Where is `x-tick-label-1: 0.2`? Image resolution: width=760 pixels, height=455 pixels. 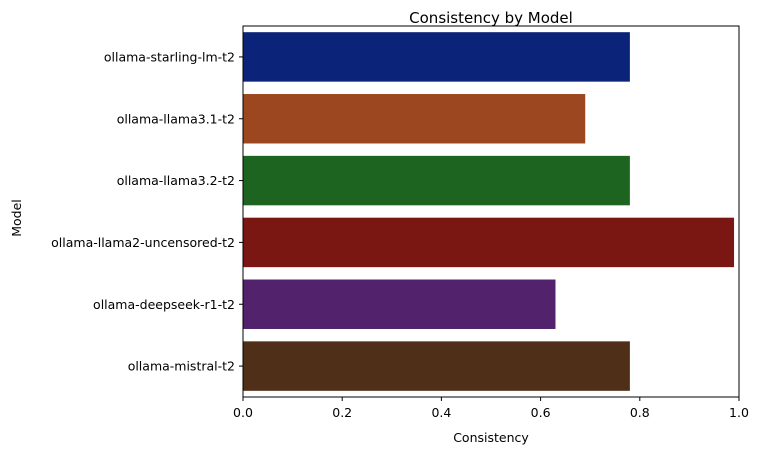 x-tick-label-1: 0.2 is located at coordinates (342, 412).